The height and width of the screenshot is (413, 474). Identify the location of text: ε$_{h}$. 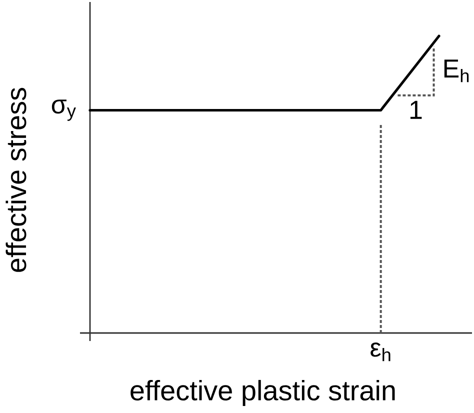
(380, 352).